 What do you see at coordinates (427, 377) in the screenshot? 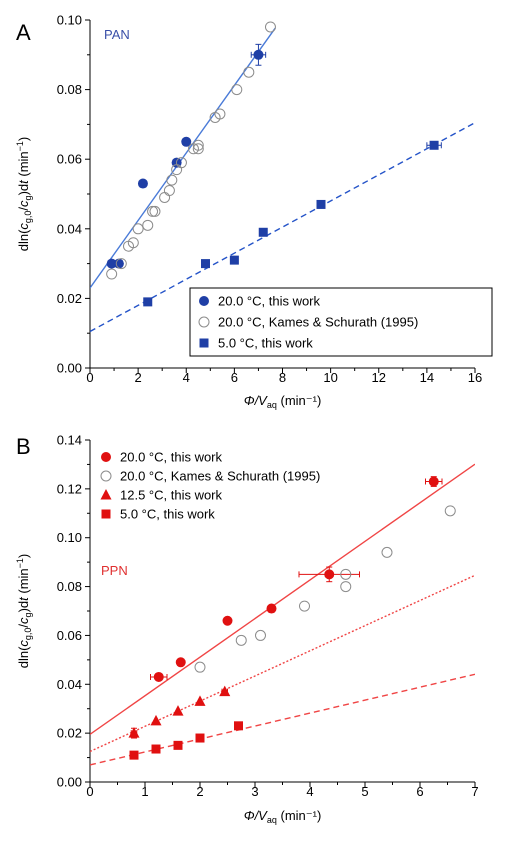
I see `x-tick-label: 14` at bounding box center [427, 377].